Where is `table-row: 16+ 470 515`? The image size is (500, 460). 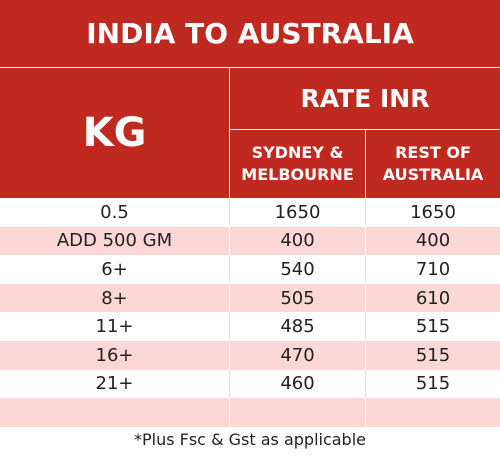 table-row: 16+ 470 515 is located at coordinates (250, 355).